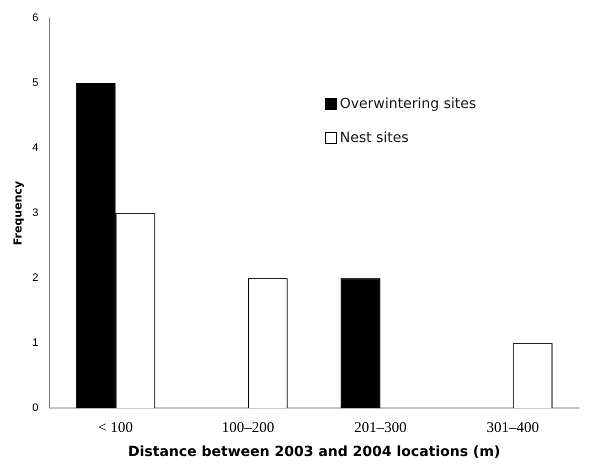  What do you see at coordinates (513, 428) in the screenshot?
I see `x-tick-label: 301–400` at bounding box center [513, 428].